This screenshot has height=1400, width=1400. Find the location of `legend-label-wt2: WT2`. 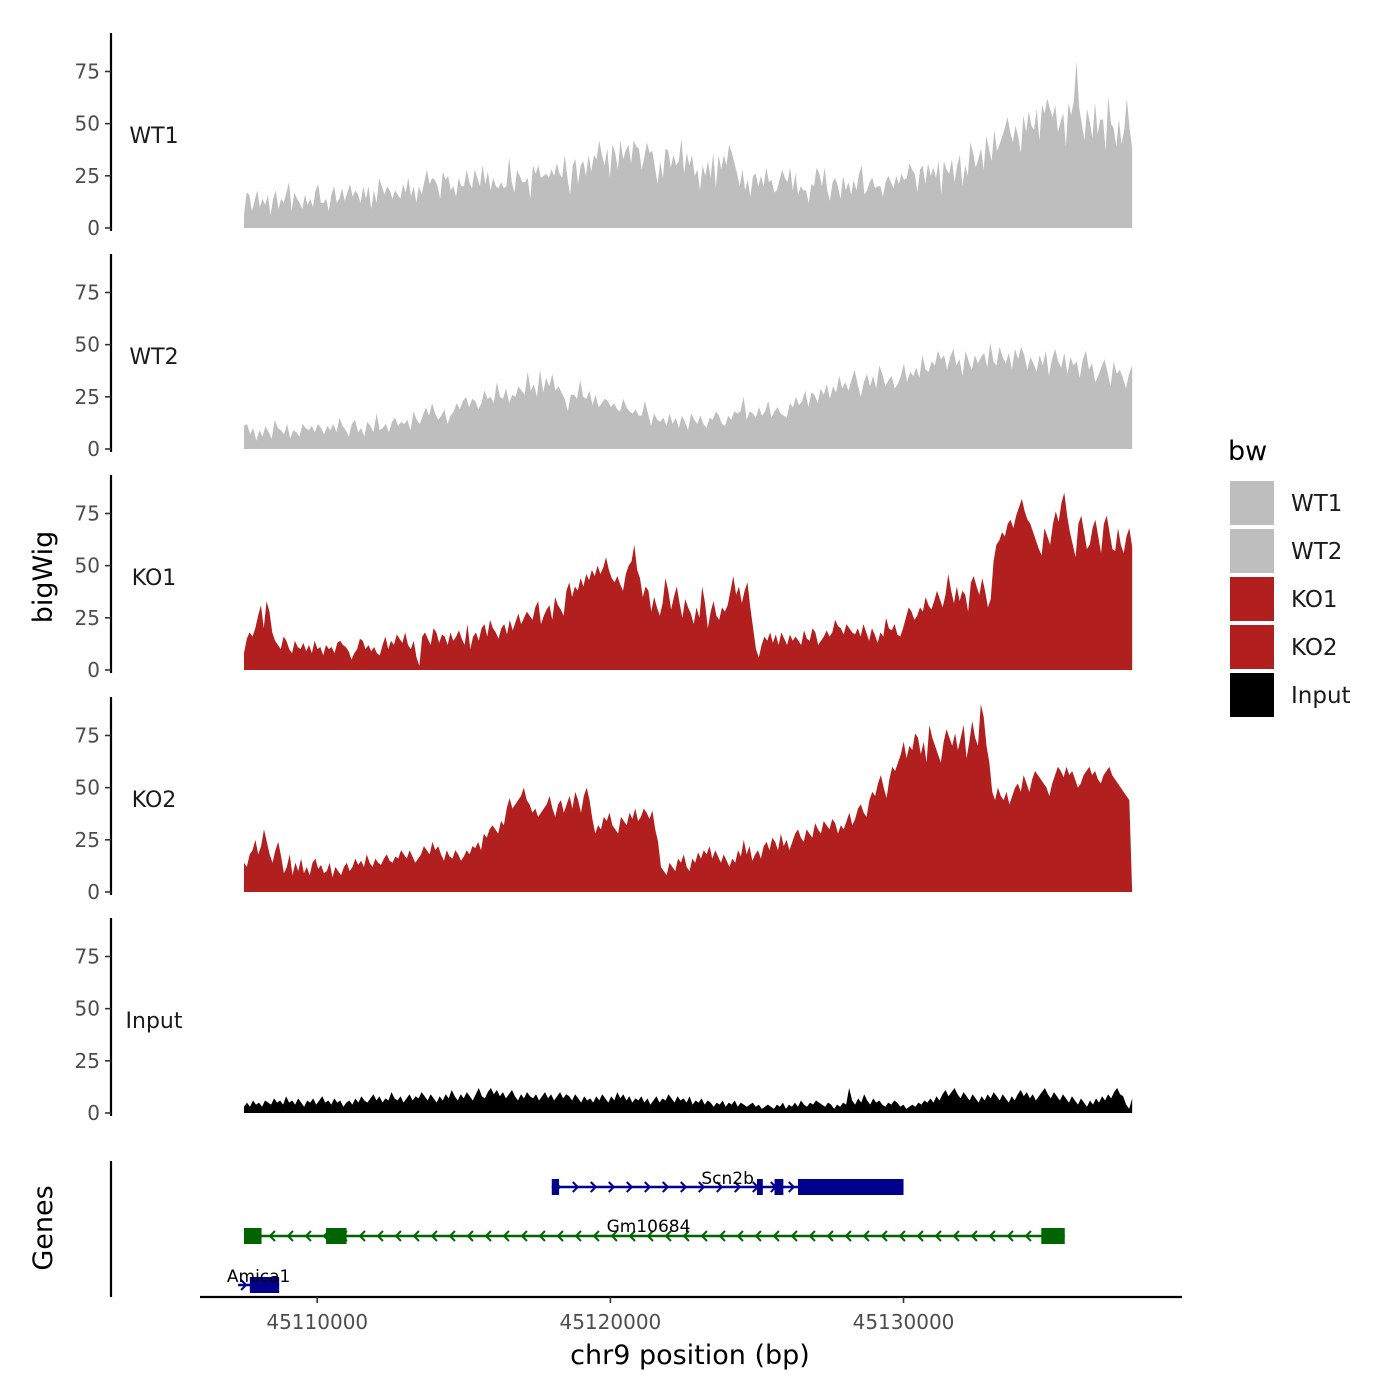

legend-label-wt2: WT2 is located at coordinates (1316, 552).